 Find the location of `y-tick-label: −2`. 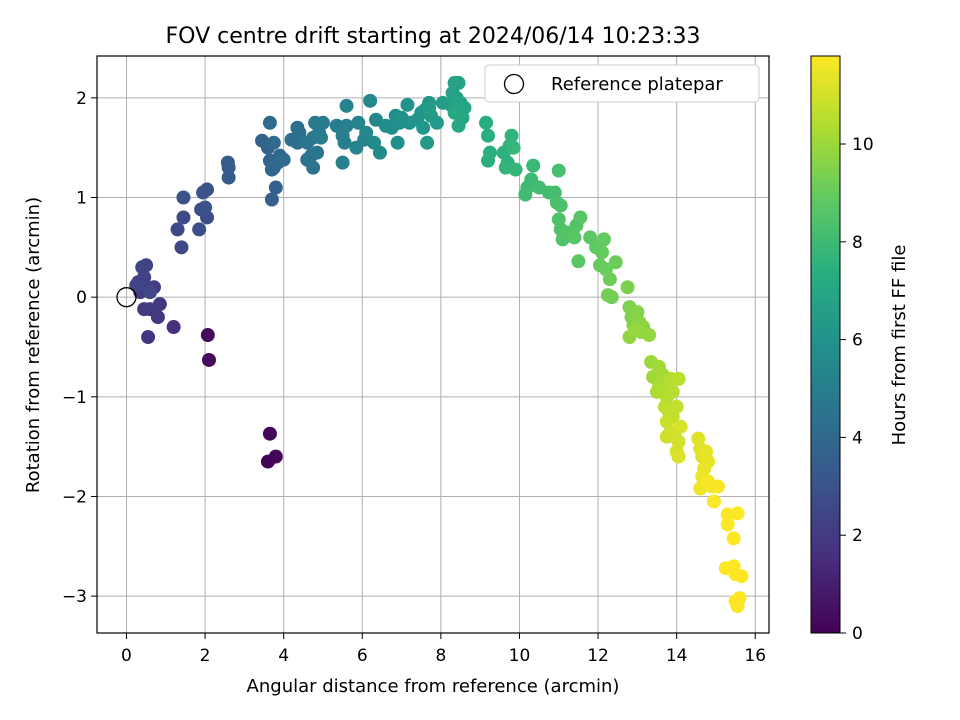

y-tick-label: −2 is located at coordinates (74, 497).